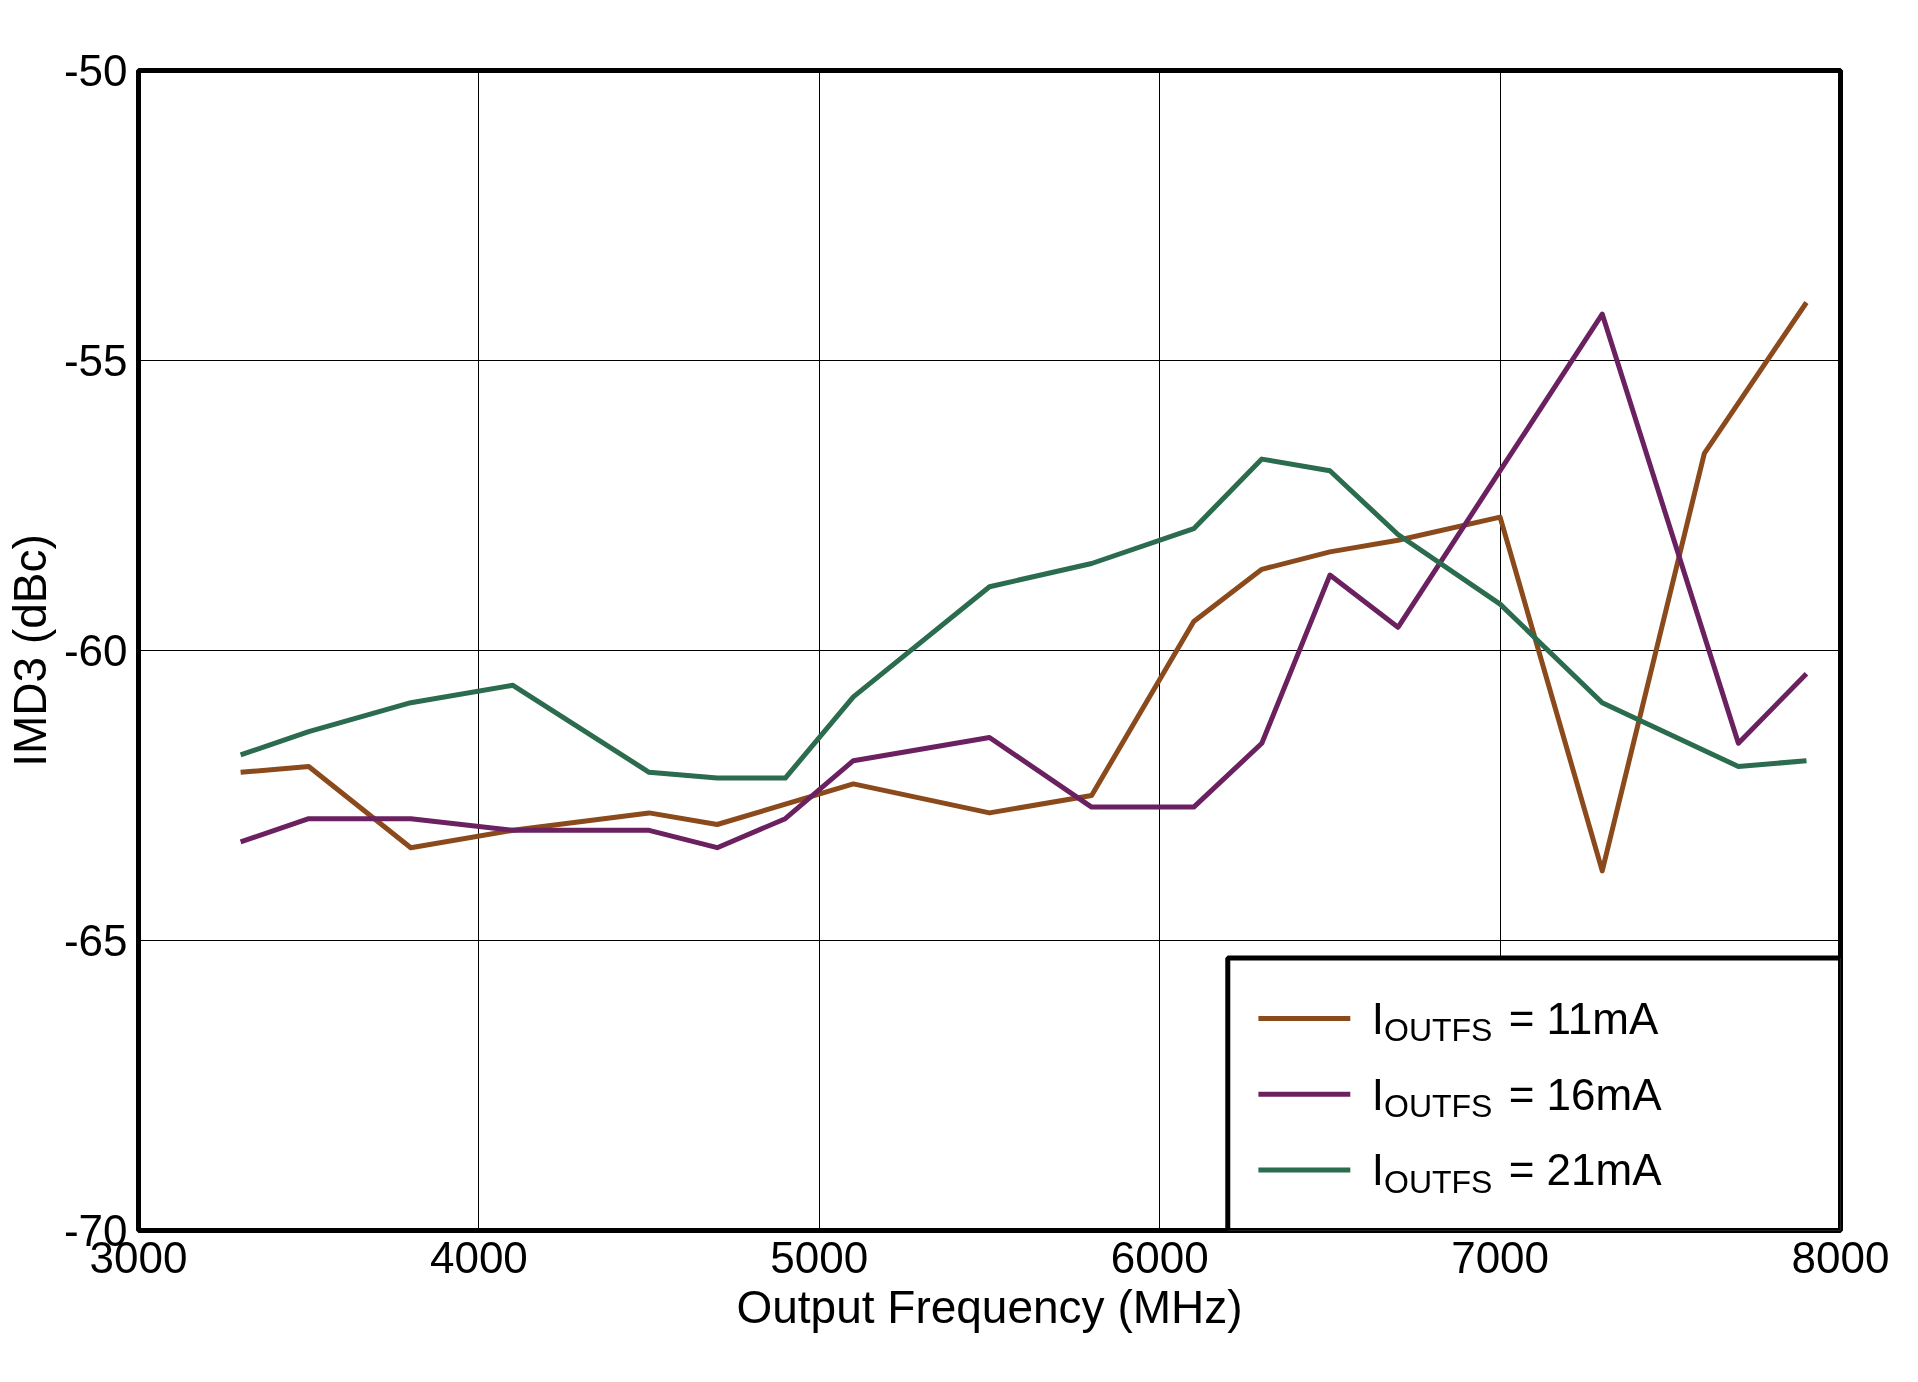  What do you see at coordinates (95, 650) in the screenshot?
I see `y-tick-label: -60` at bounding box center [95, 650].